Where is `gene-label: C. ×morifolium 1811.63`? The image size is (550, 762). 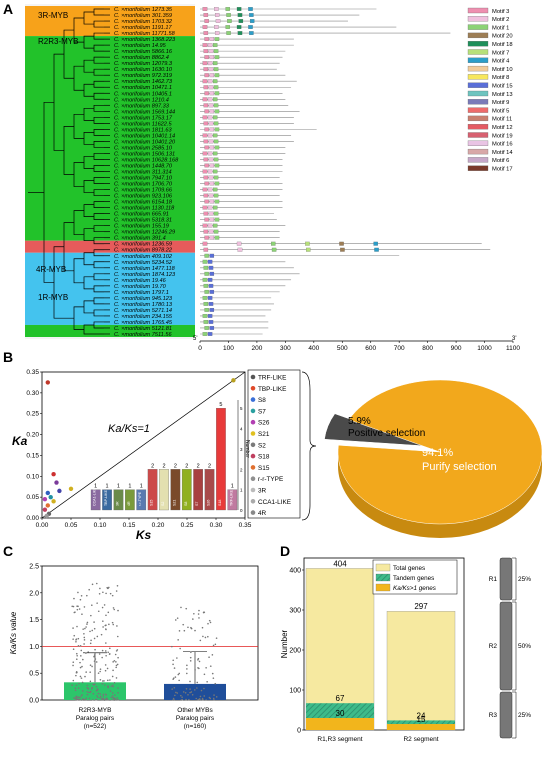
gene-label: C. ×morifolium 1811.63 is located at coordinates (143, 130).